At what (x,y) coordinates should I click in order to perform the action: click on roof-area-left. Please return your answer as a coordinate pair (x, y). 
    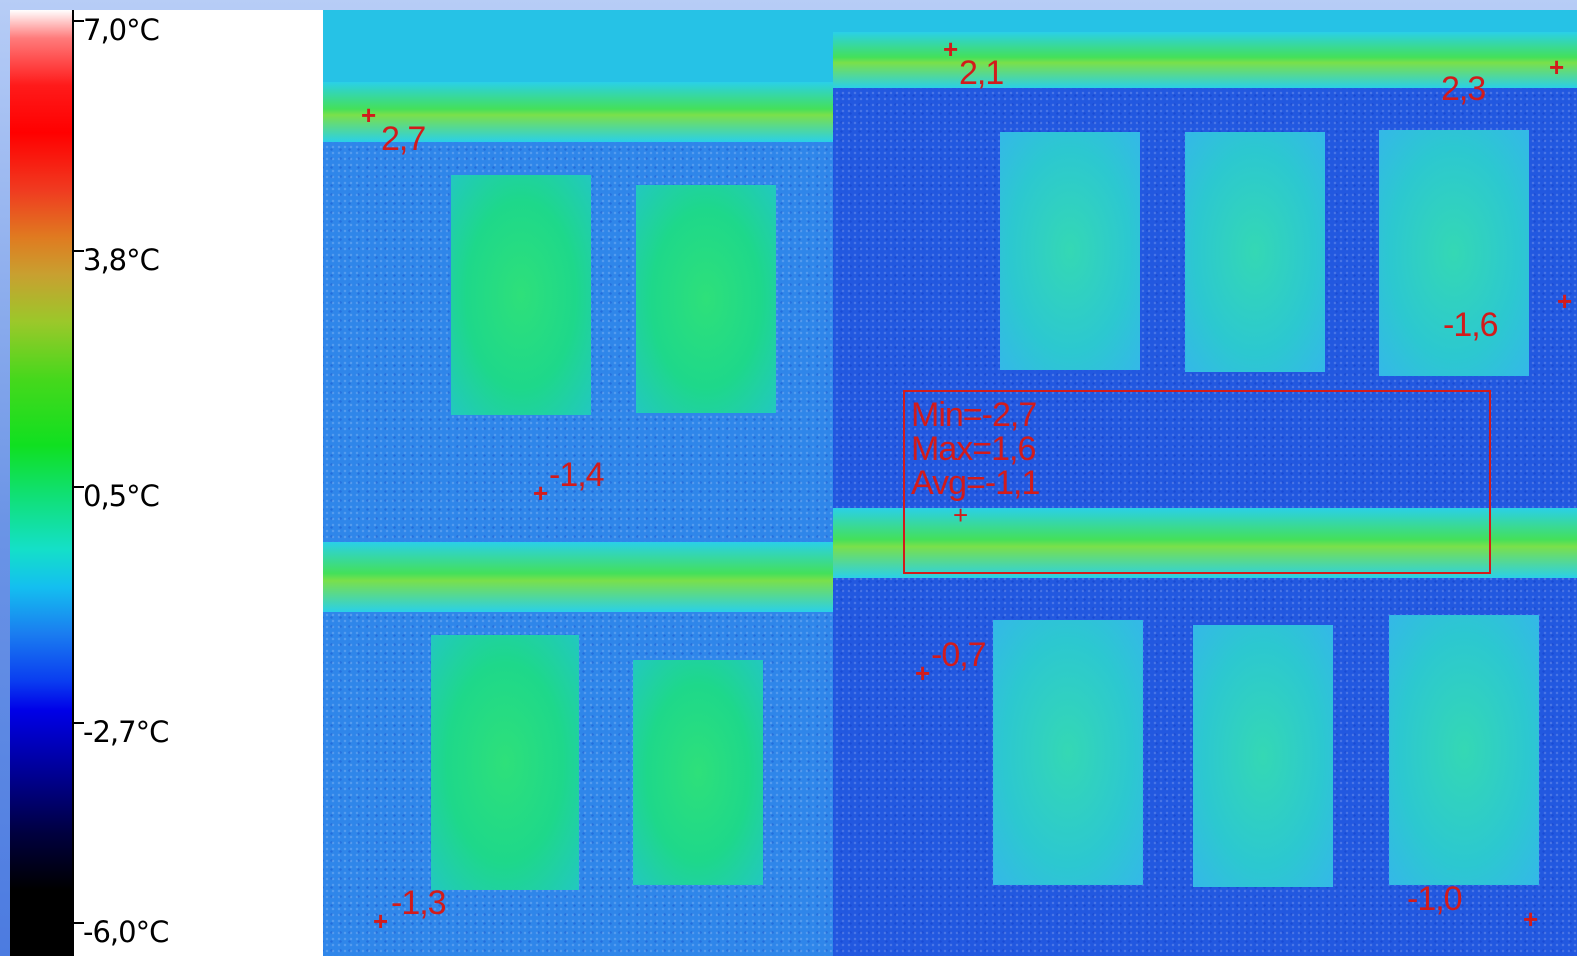
    Looking at the image, I should click on (578, 47).